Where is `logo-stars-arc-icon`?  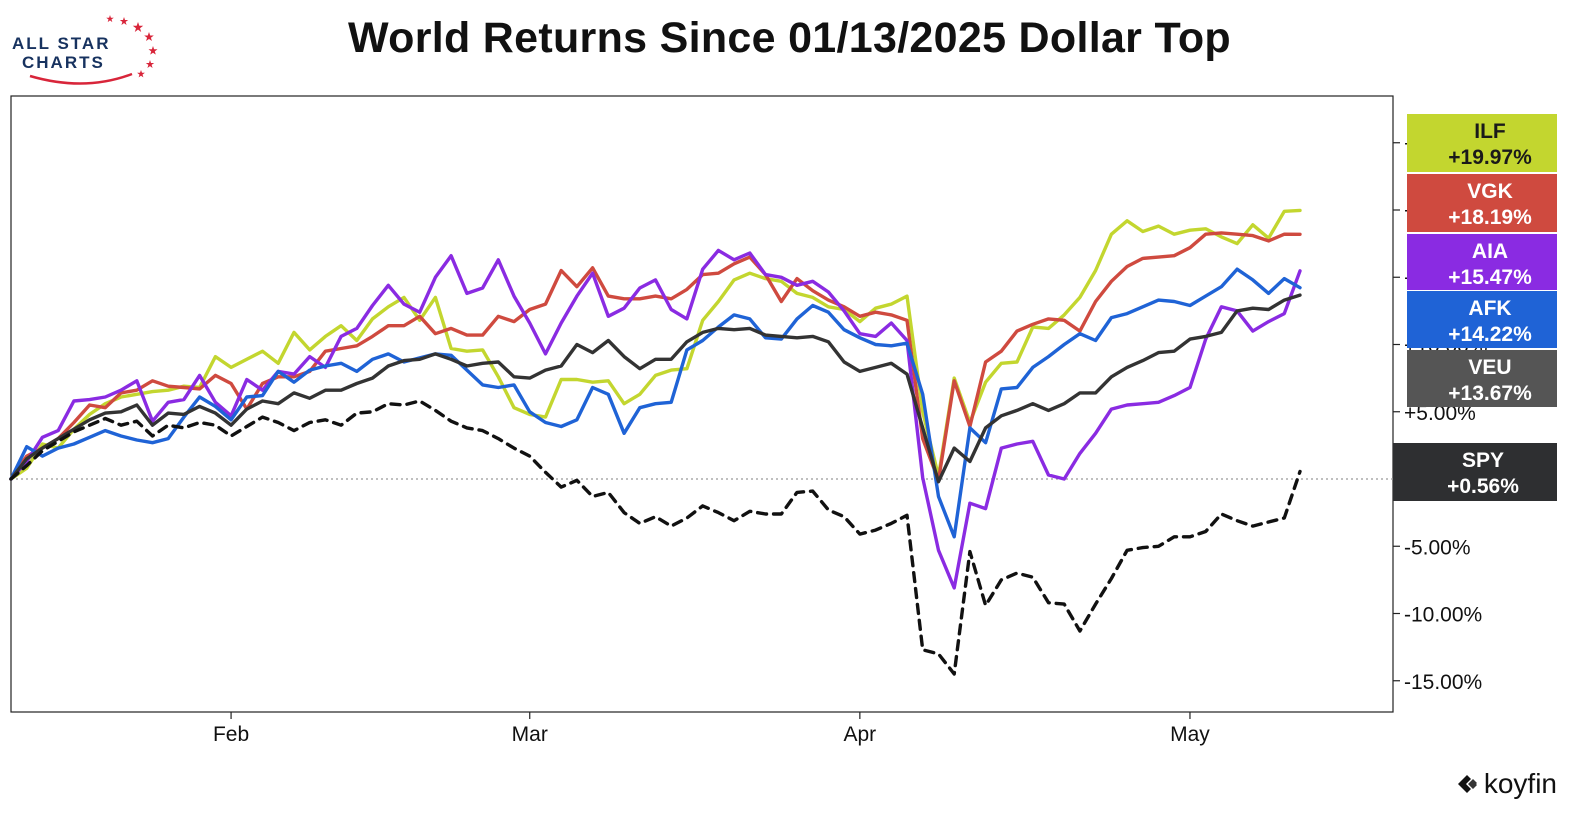 logo-stars-arc-icon is located at coordinates (93, 50).